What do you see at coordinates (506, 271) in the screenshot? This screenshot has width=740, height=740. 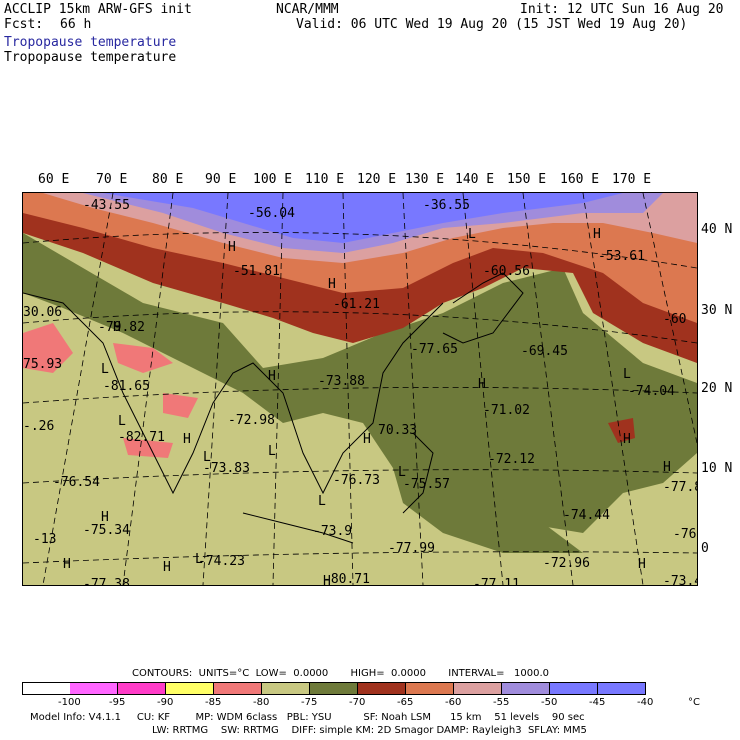 I see `extremum-value: -60.56` at bounding box center [506, 271].